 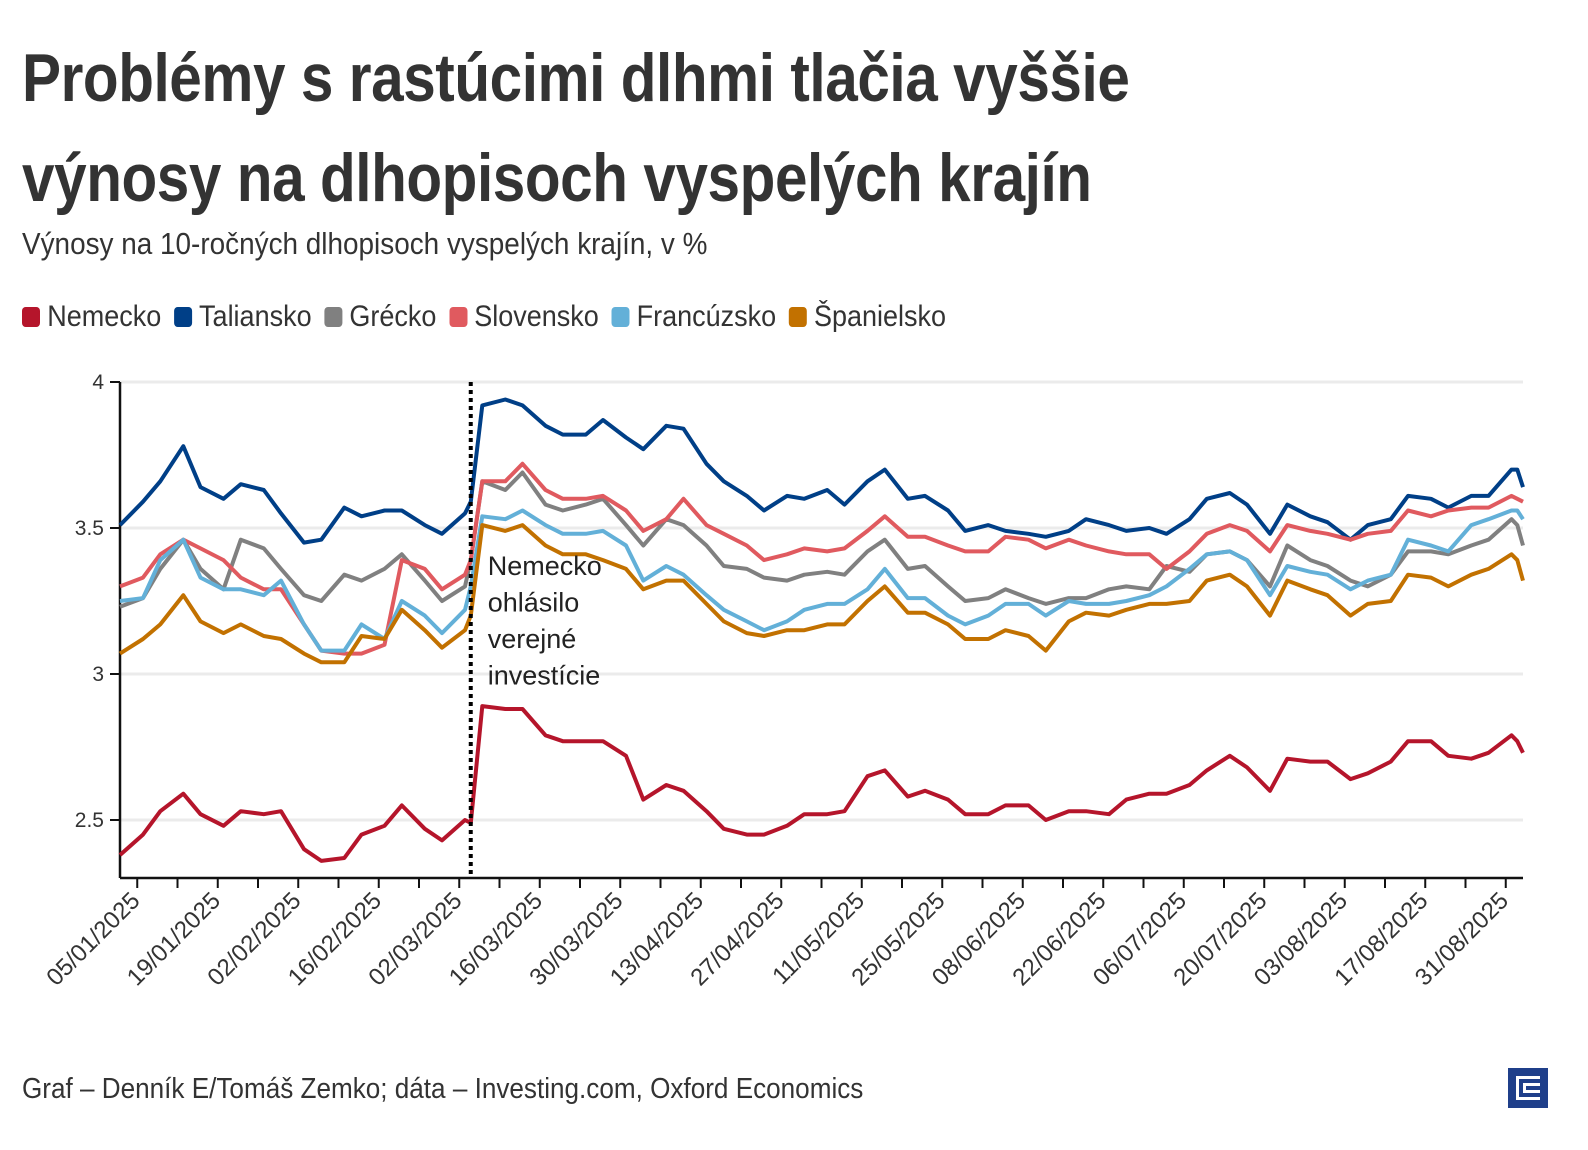 I want to click on legend-item-4: Francúzsko, so click(x=693, y=317).